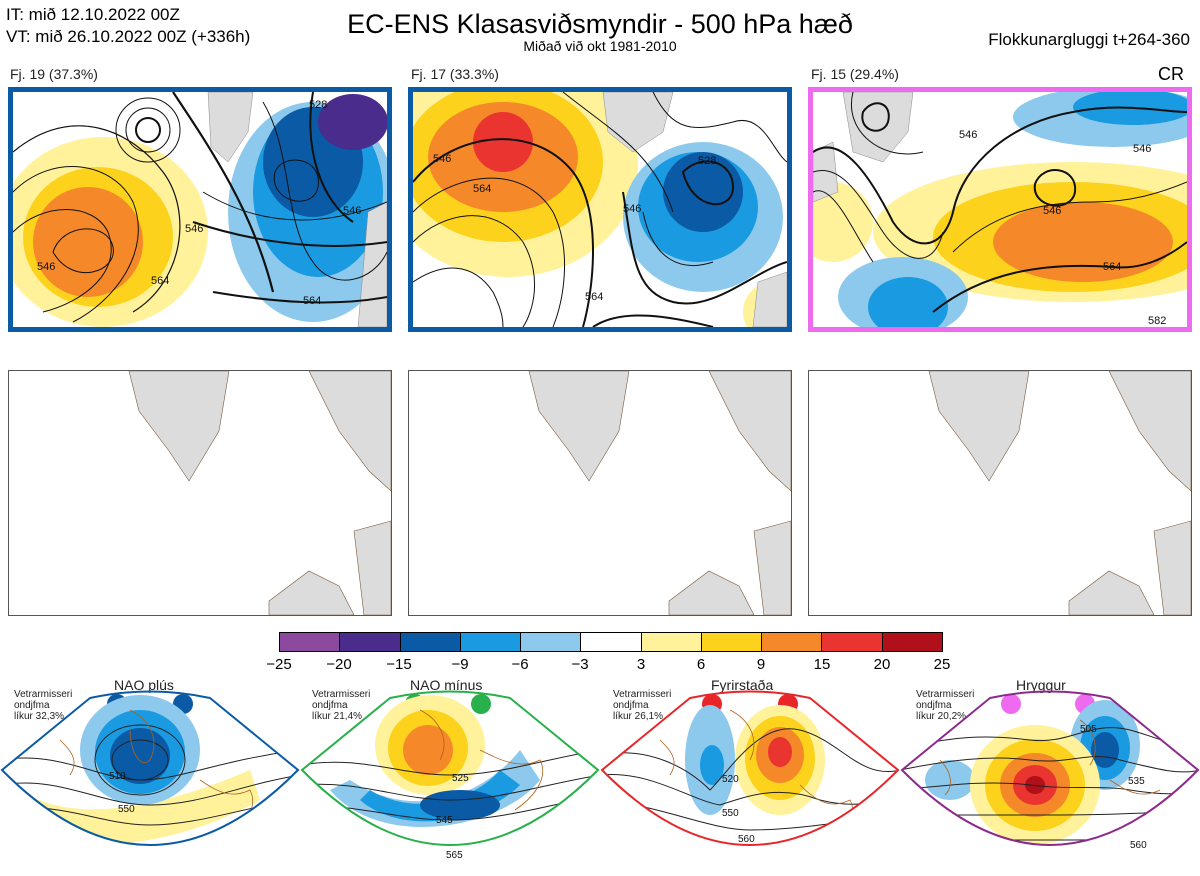 The height and width of the screenshot is (876, 1200). Describe the element at coordinates (460, 778) in the screenshot. I see `contour-label: 525` at that location.